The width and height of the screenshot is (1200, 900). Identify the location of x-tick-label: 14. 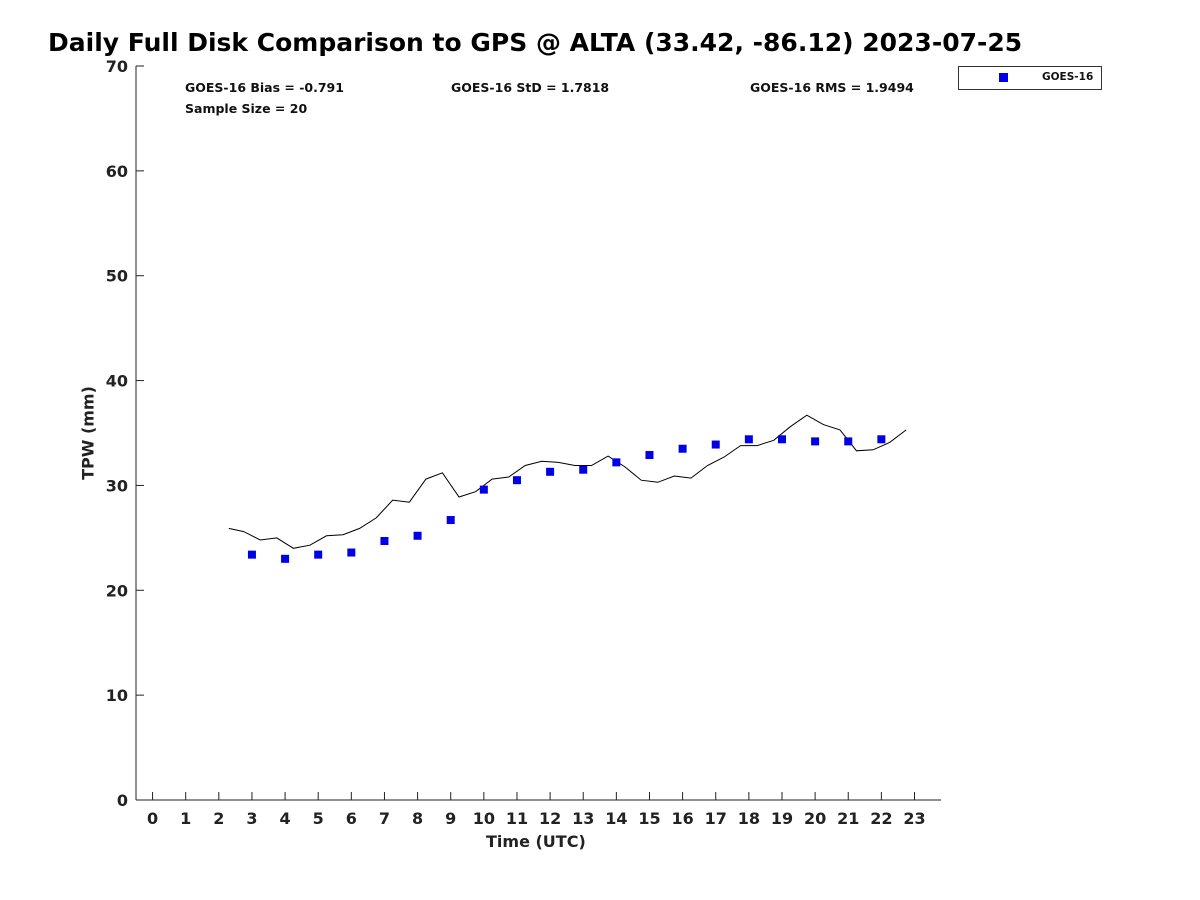
(616, 818).